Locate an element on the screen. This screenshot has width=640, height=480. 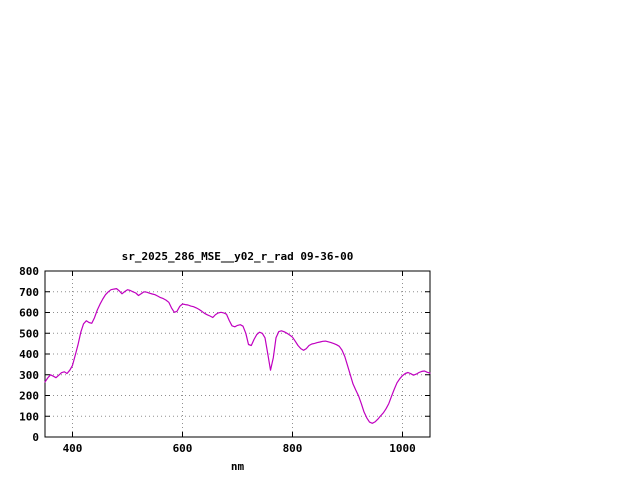
x-tick-label: 1000 is located at coordinates (402, 448).